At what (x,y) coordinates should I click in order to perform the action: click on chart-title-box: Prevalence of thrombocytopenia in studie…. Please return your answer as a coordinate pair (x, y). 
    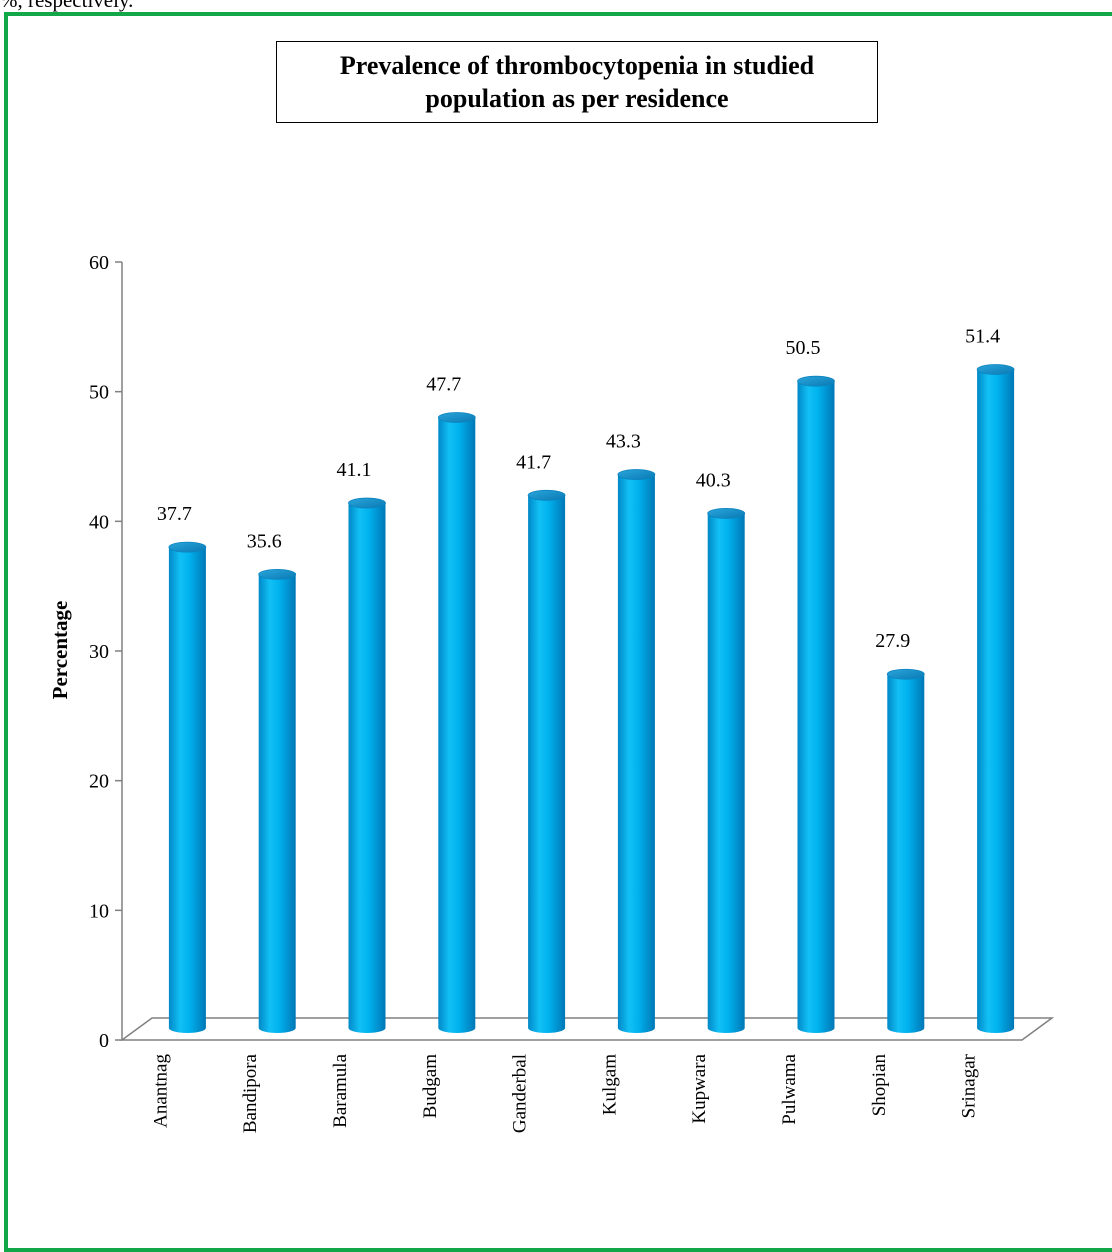
    Looking at the image, I should click on (577, 82).